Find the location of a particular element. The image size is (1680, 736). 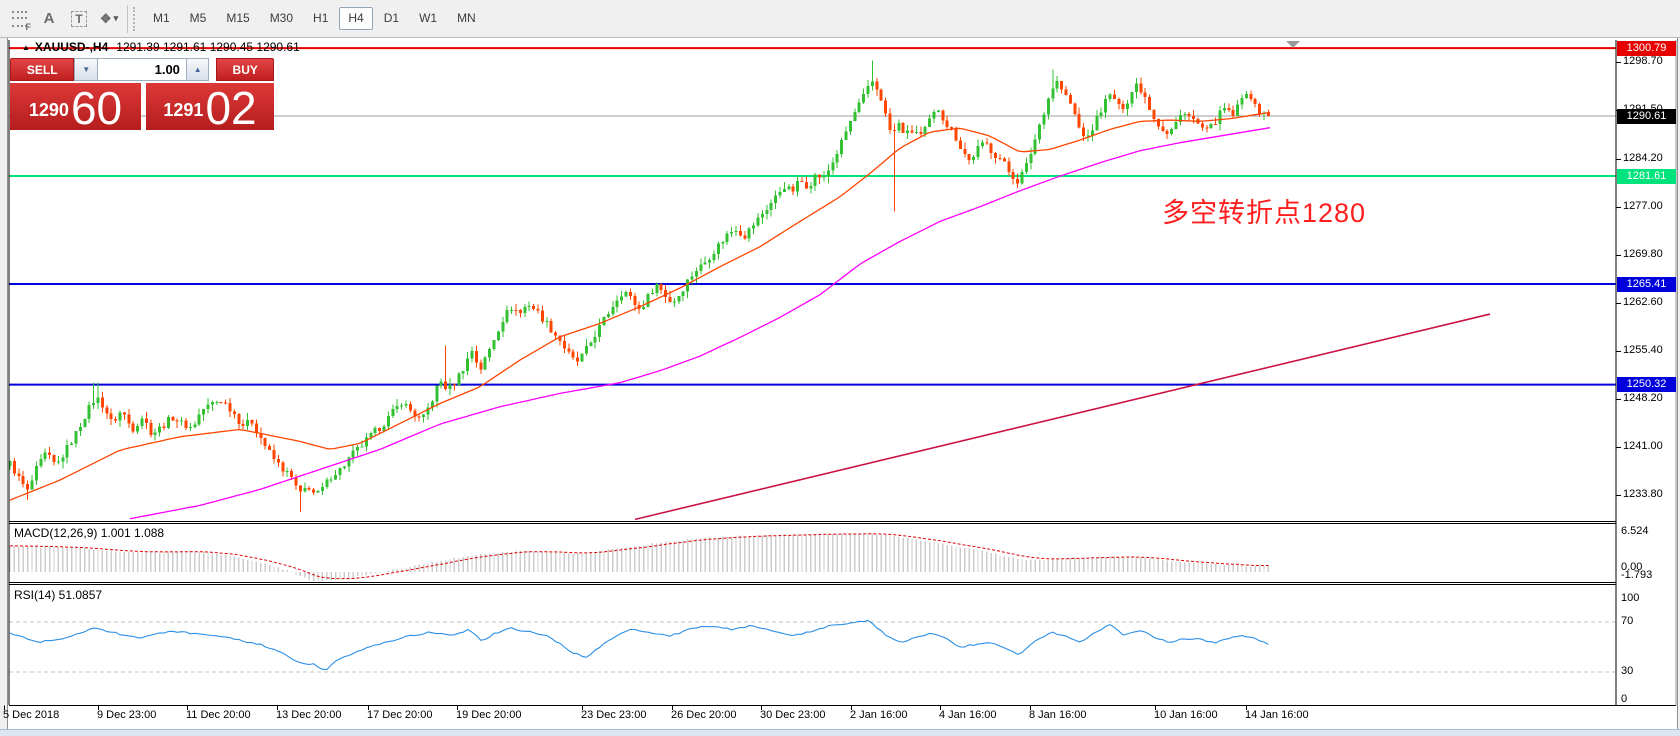

timeframe-button-m15: M15 is located at coordinates (238, 18).